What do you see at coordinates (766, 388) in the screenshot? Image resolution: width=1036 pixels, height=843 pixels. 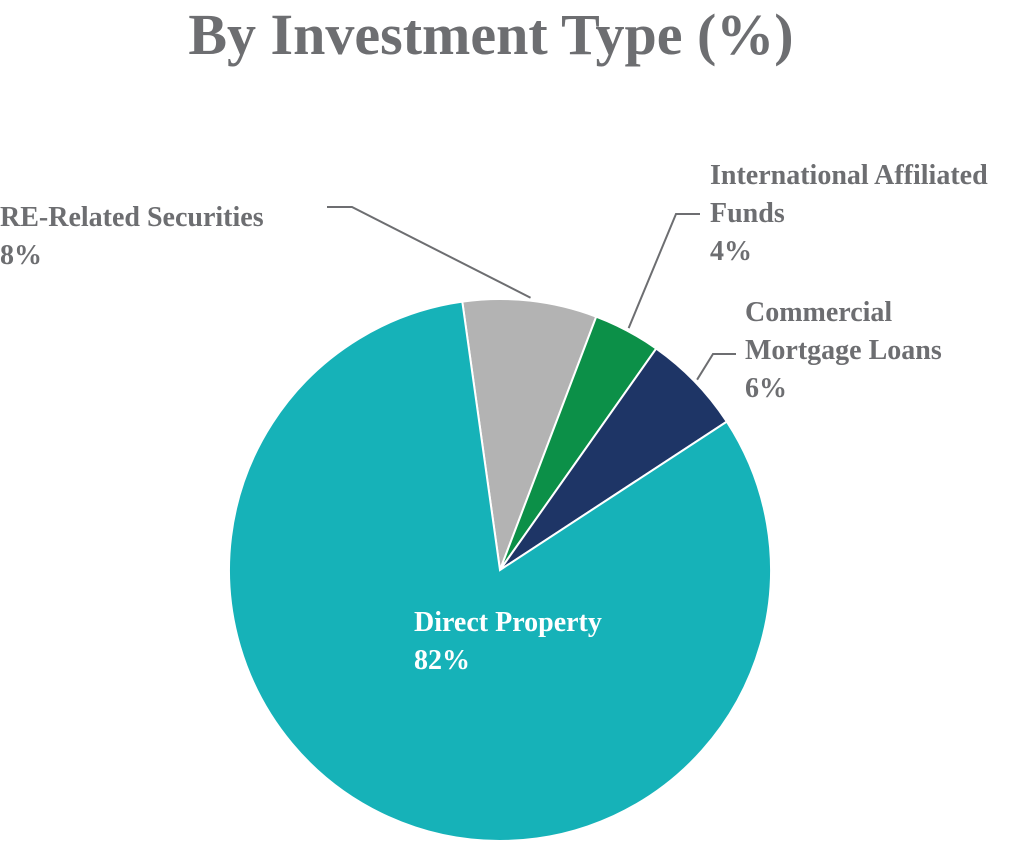 I see `label-commercial-mortgage-loans-value: 6%` at bounding box center [766, 388].